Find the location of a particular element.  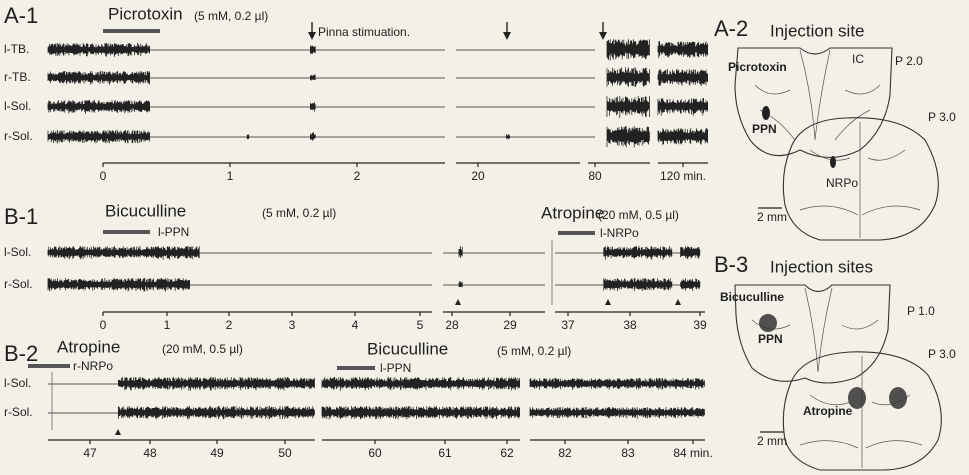

tick-label: 47 is located at coordinates (90, 453).